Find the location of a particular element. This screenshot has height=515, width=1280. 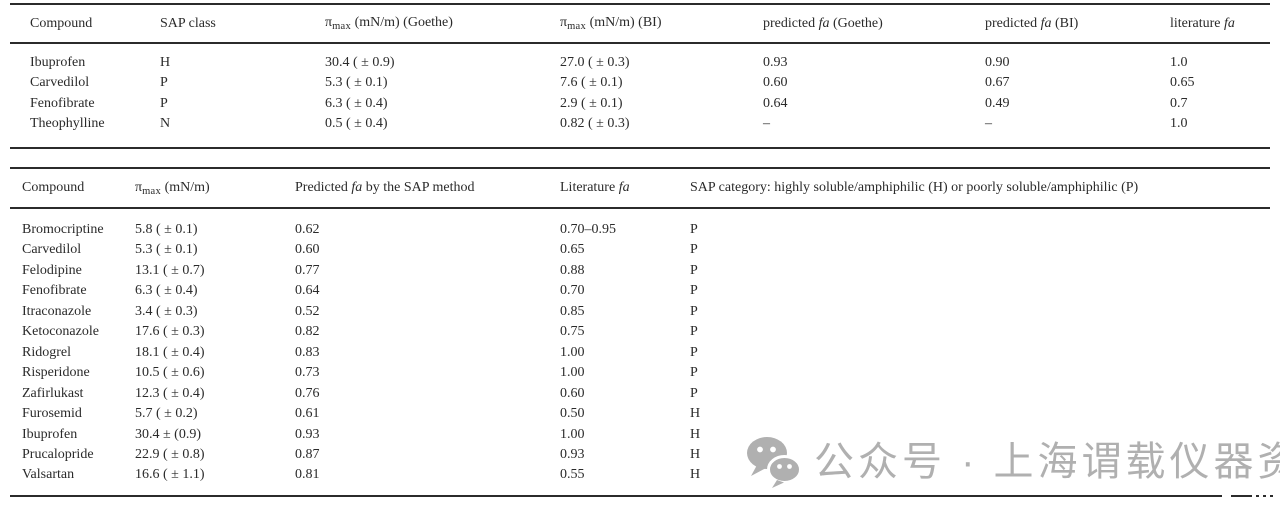

column-header-sap-class: SAP class is located at coordinates (242, 24).